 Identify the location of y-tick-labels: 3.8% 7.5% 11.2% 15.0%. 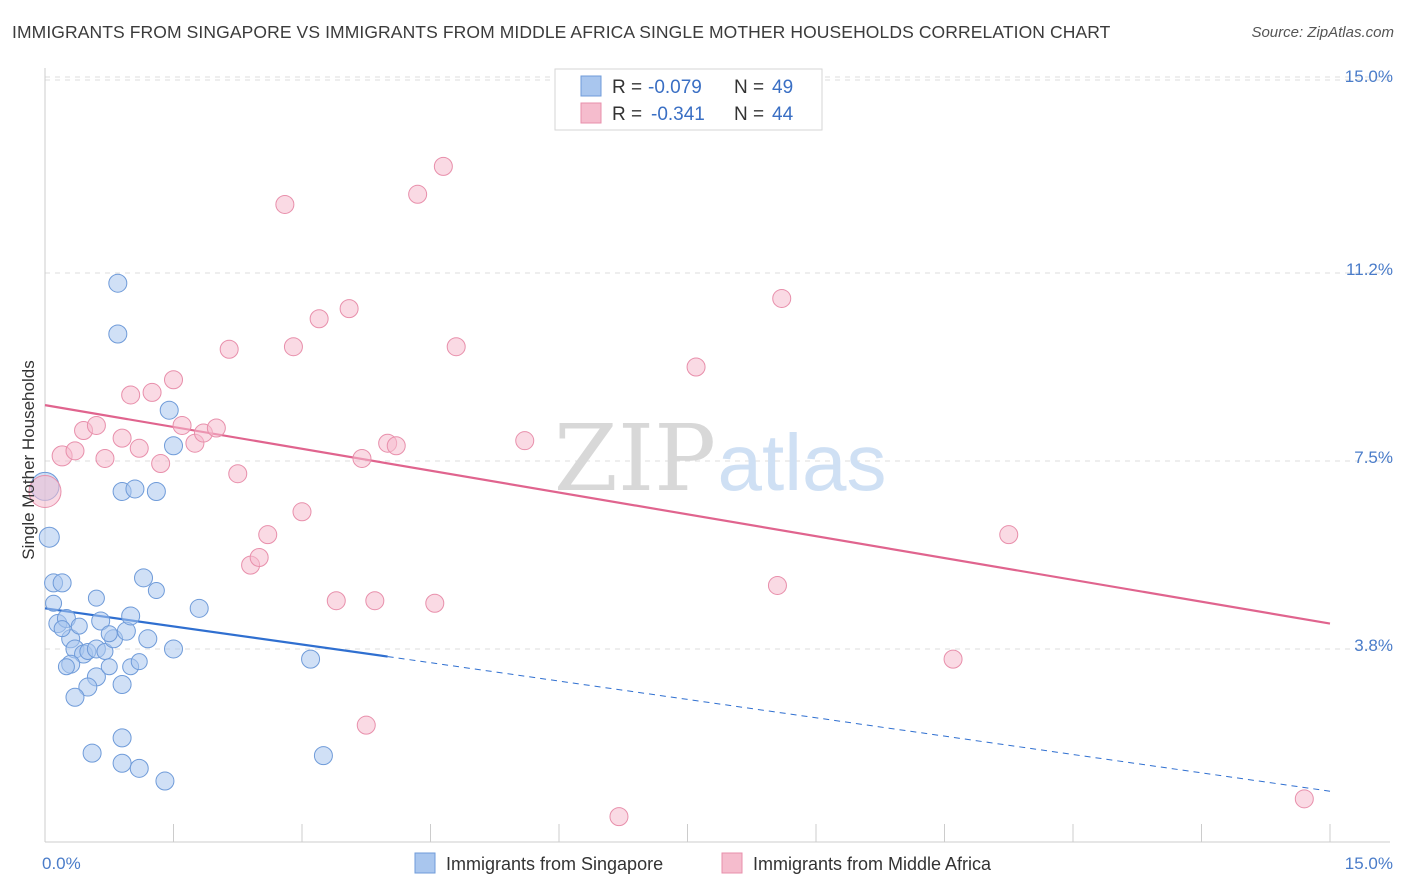
(1369, 361).